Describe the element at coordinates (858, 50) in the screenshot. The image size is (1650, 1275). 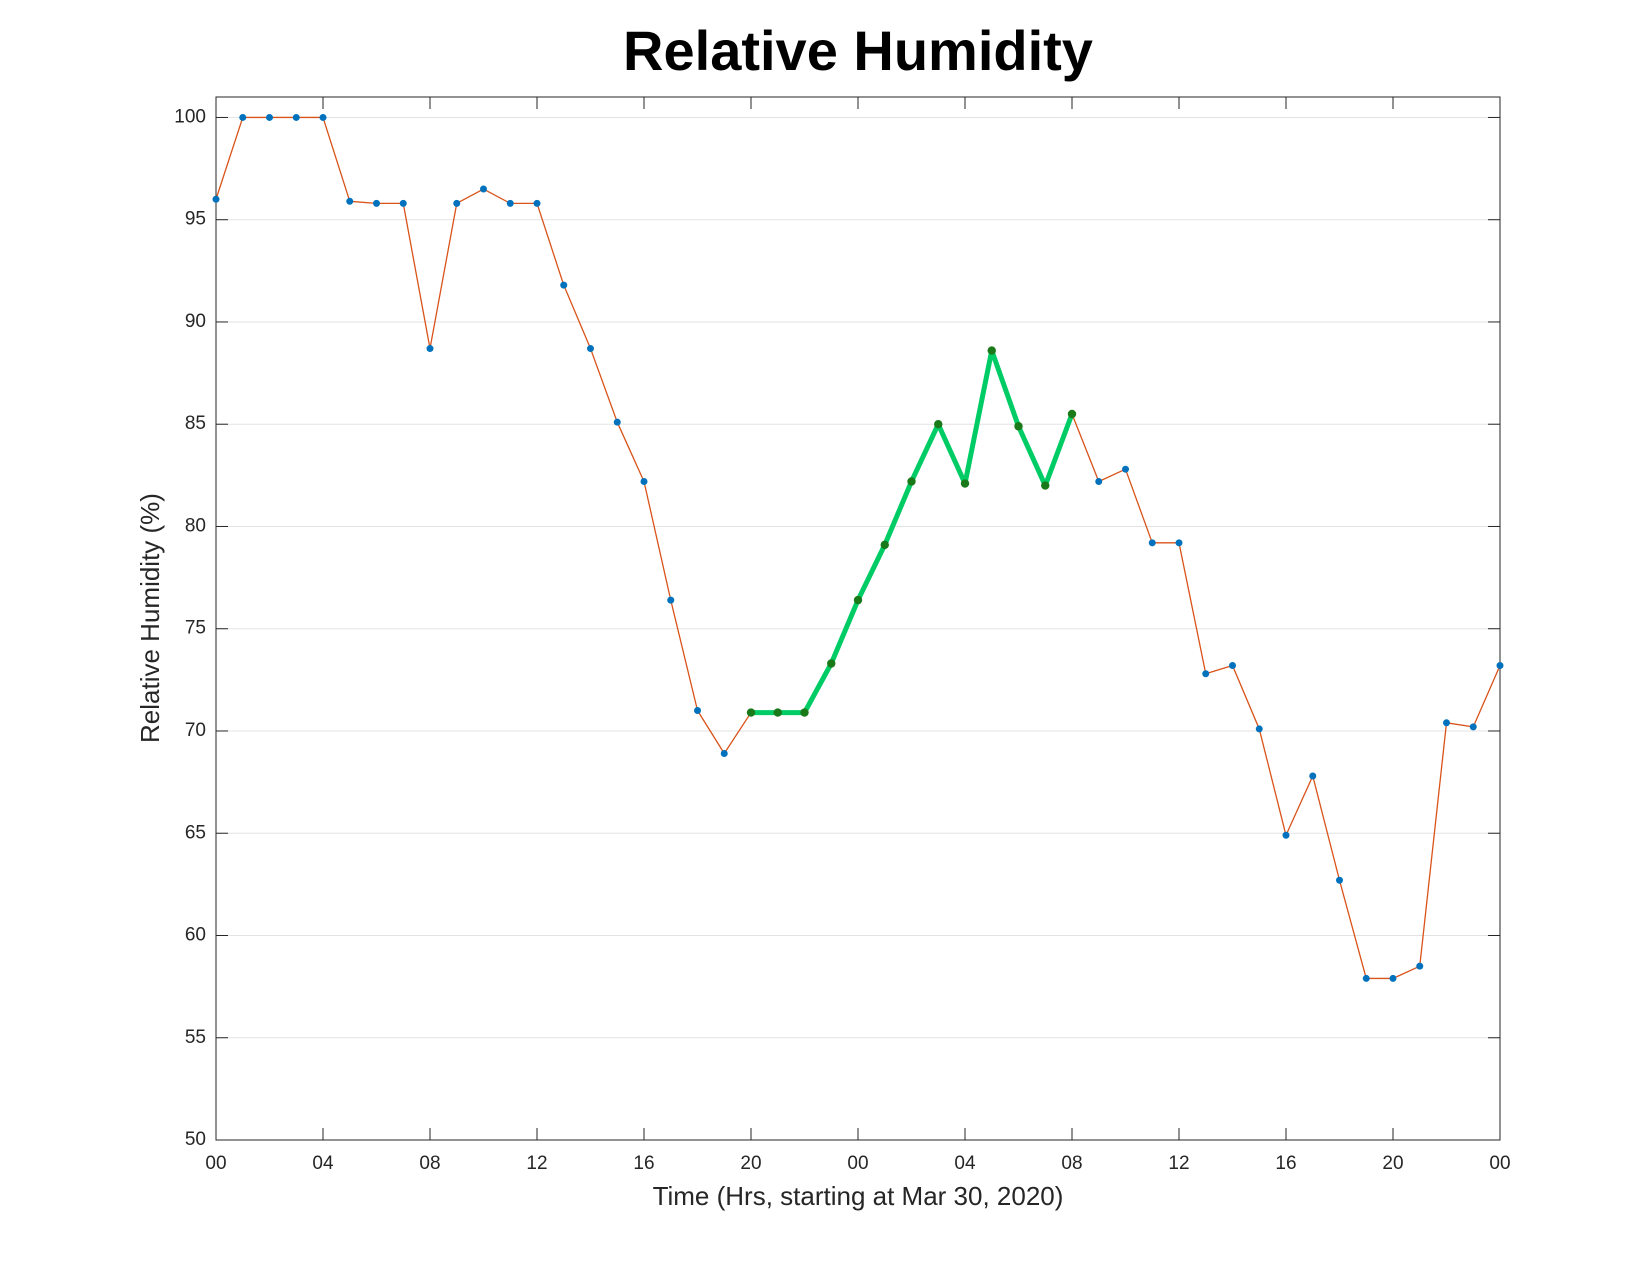
I see `chart-title: Relative Humidity` at that location.